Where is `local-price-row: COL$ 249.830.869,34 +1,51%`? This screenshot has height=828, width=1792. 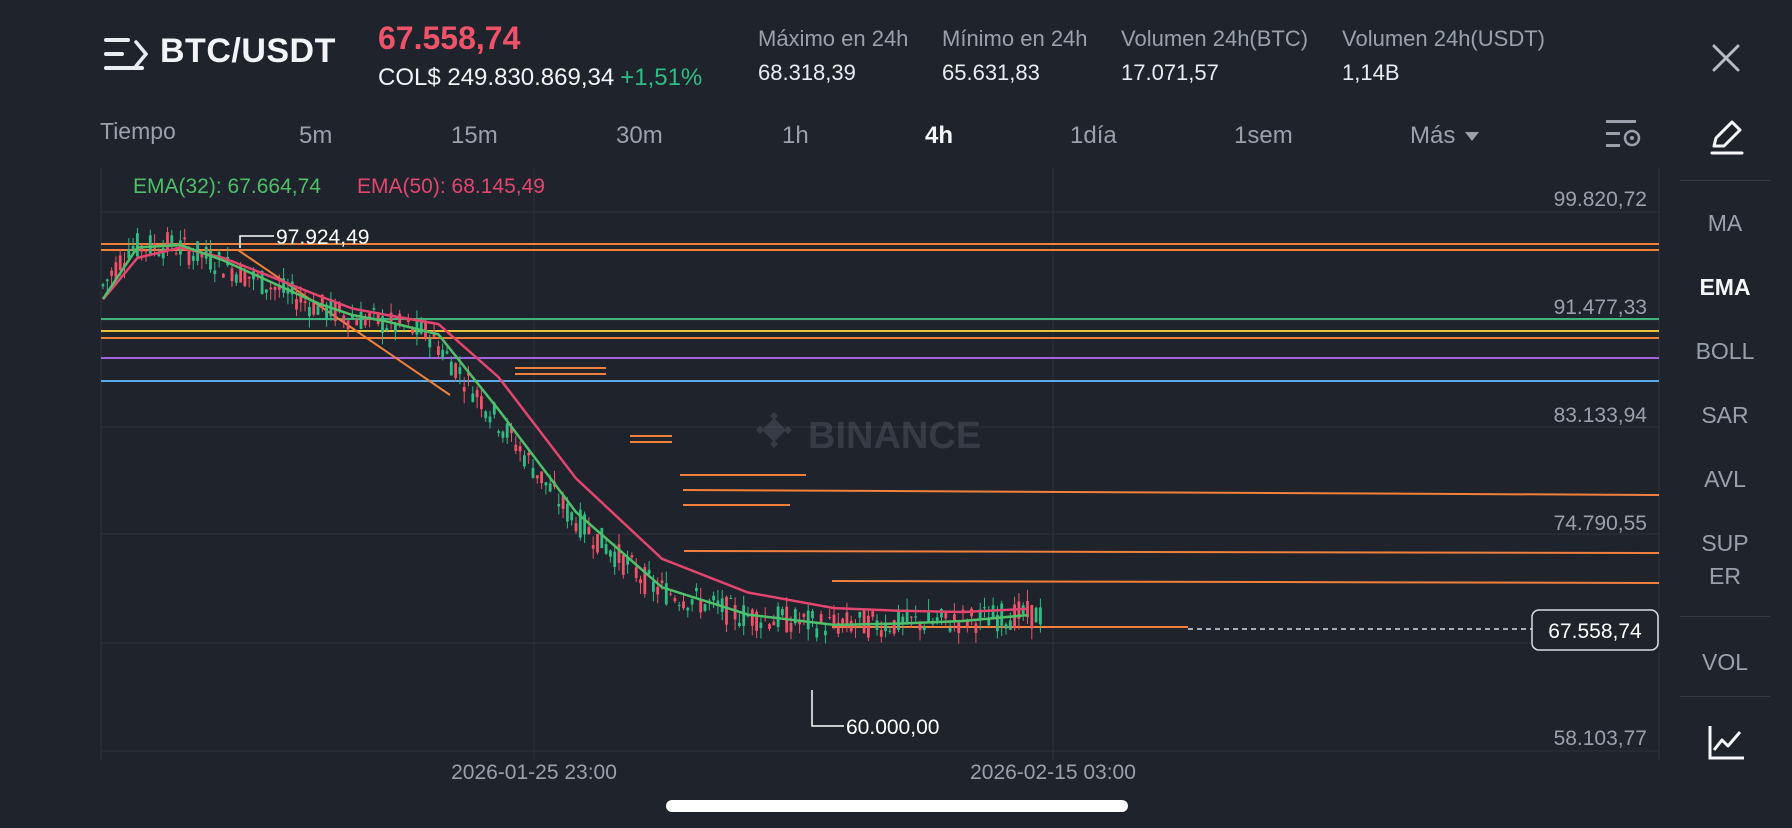 local-price-row: COL$ 249.830.869,34 +1,51% is located at coordinates (540, 78).